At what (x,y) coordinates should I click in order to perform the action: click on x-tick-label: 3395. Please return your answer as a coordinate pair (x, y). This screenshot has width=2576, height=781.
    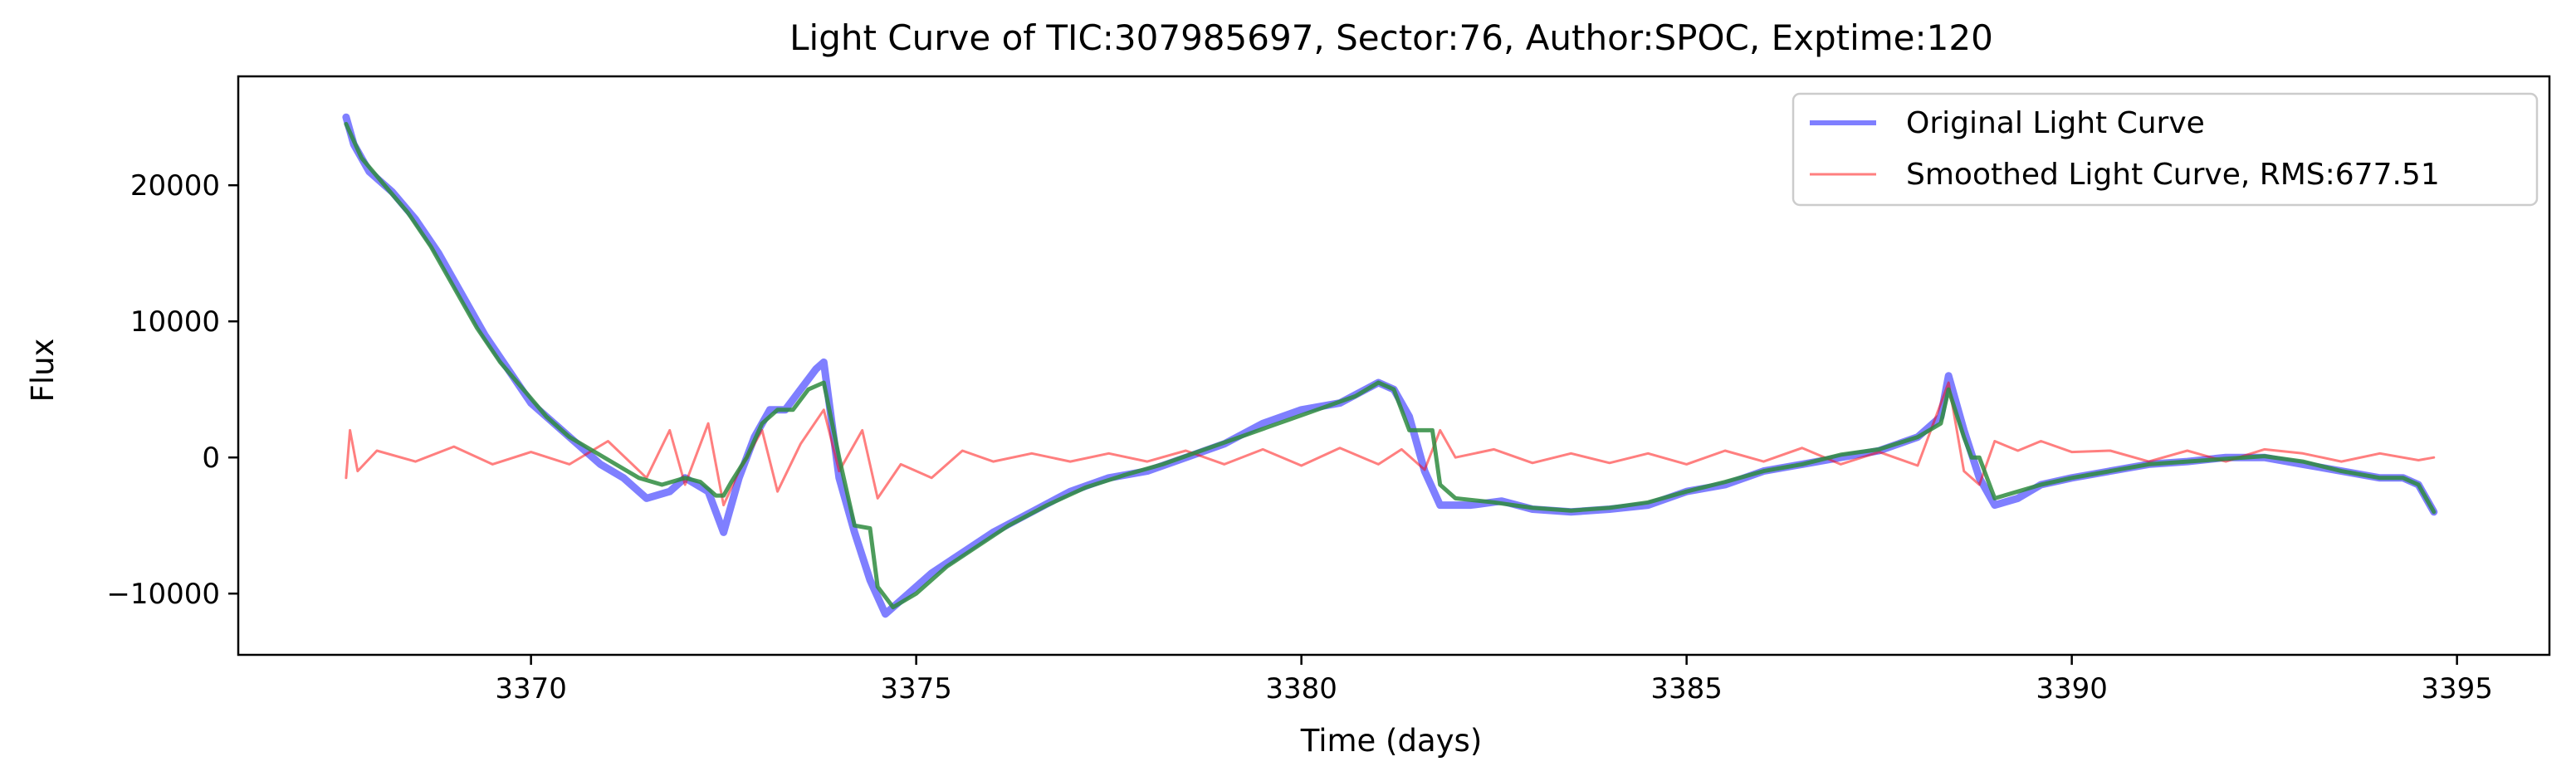
    Looking at the image, I should click on (2457, 688).